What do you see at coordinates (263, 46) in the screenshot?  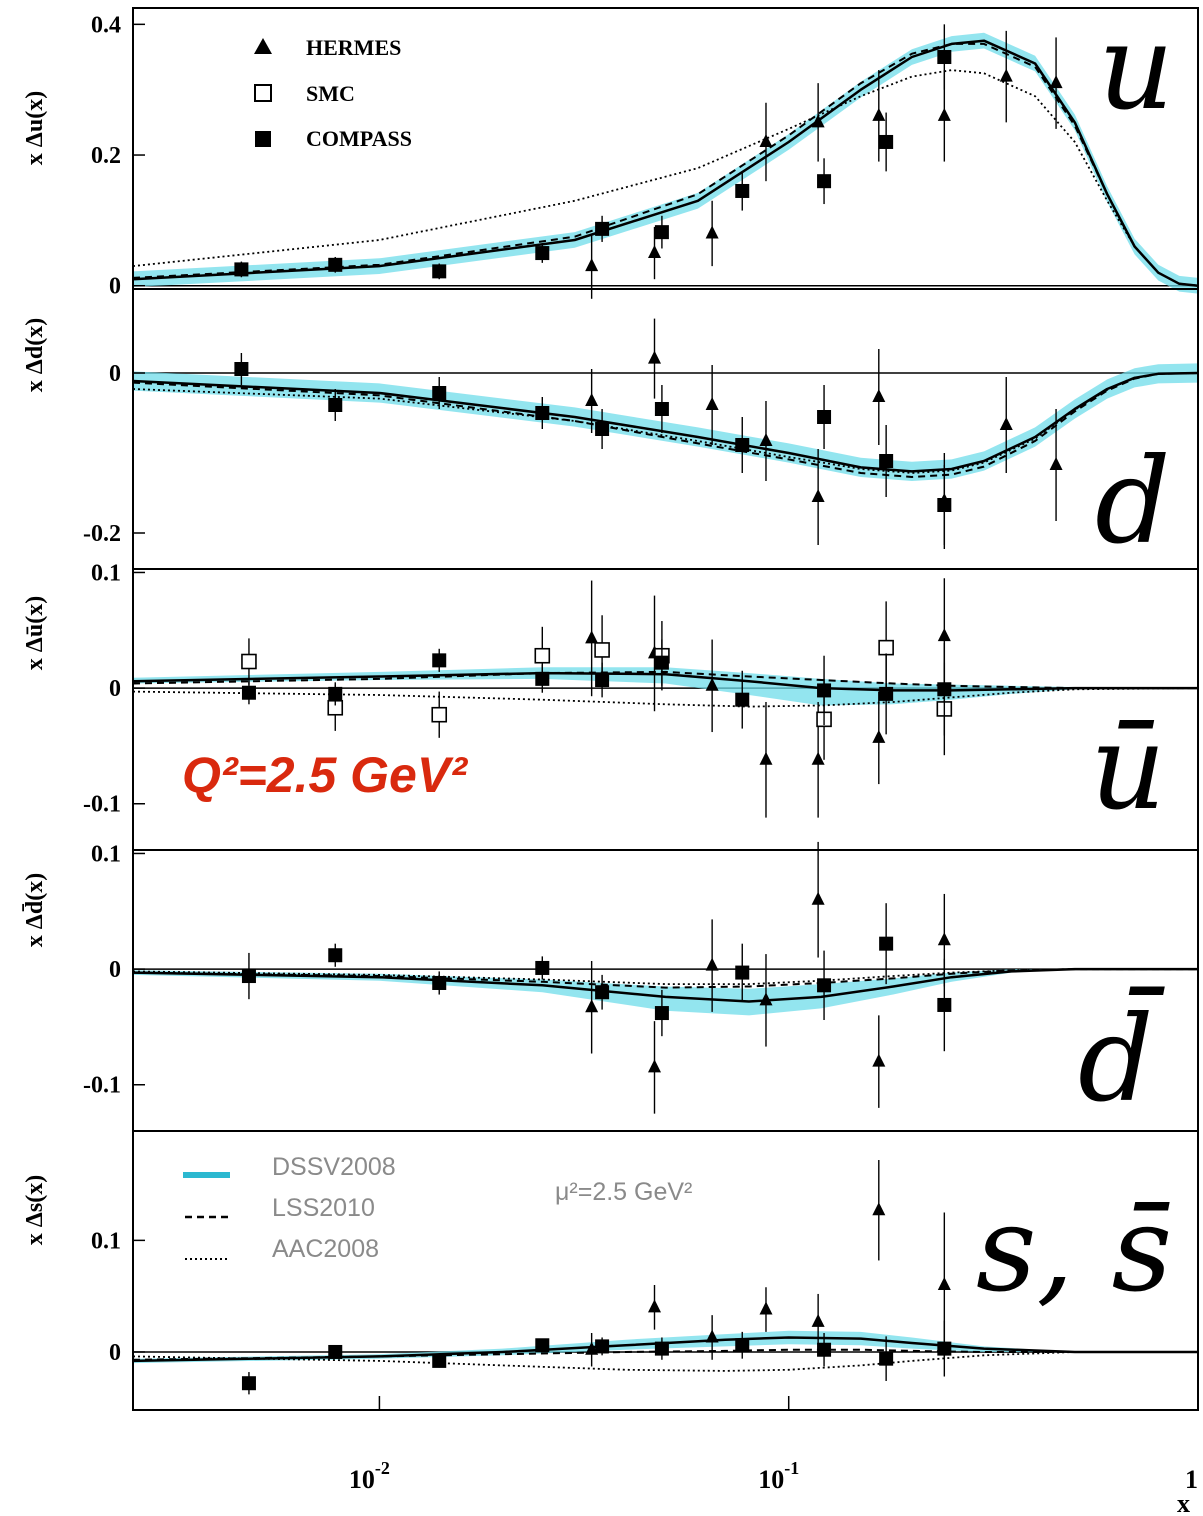 I see `hermes-legend-marker` at bounding box center [263, 46].